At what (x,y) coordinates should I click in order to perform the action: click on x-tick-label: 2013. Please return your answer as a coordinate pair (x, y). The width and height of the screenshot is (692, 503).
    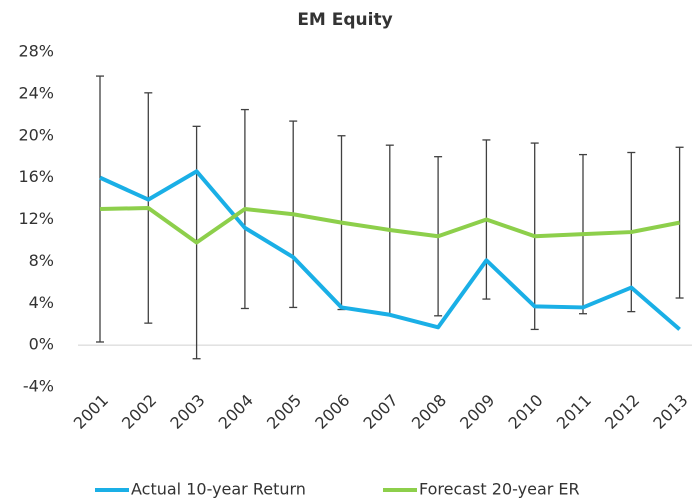
    Looking at the image, I should click on (670, 412).